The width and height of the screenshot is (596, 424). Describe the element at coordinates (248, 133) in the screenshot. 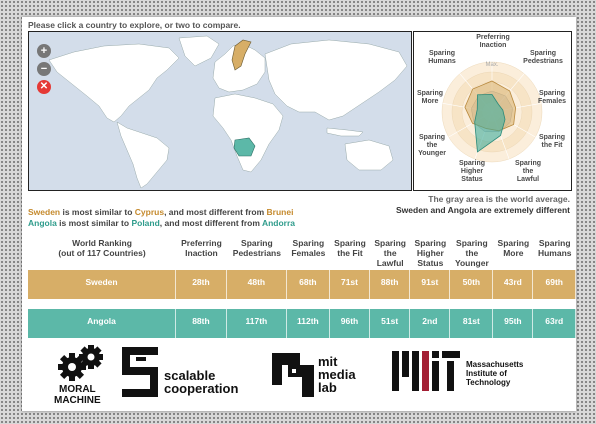

I see `africa-land` at that location.